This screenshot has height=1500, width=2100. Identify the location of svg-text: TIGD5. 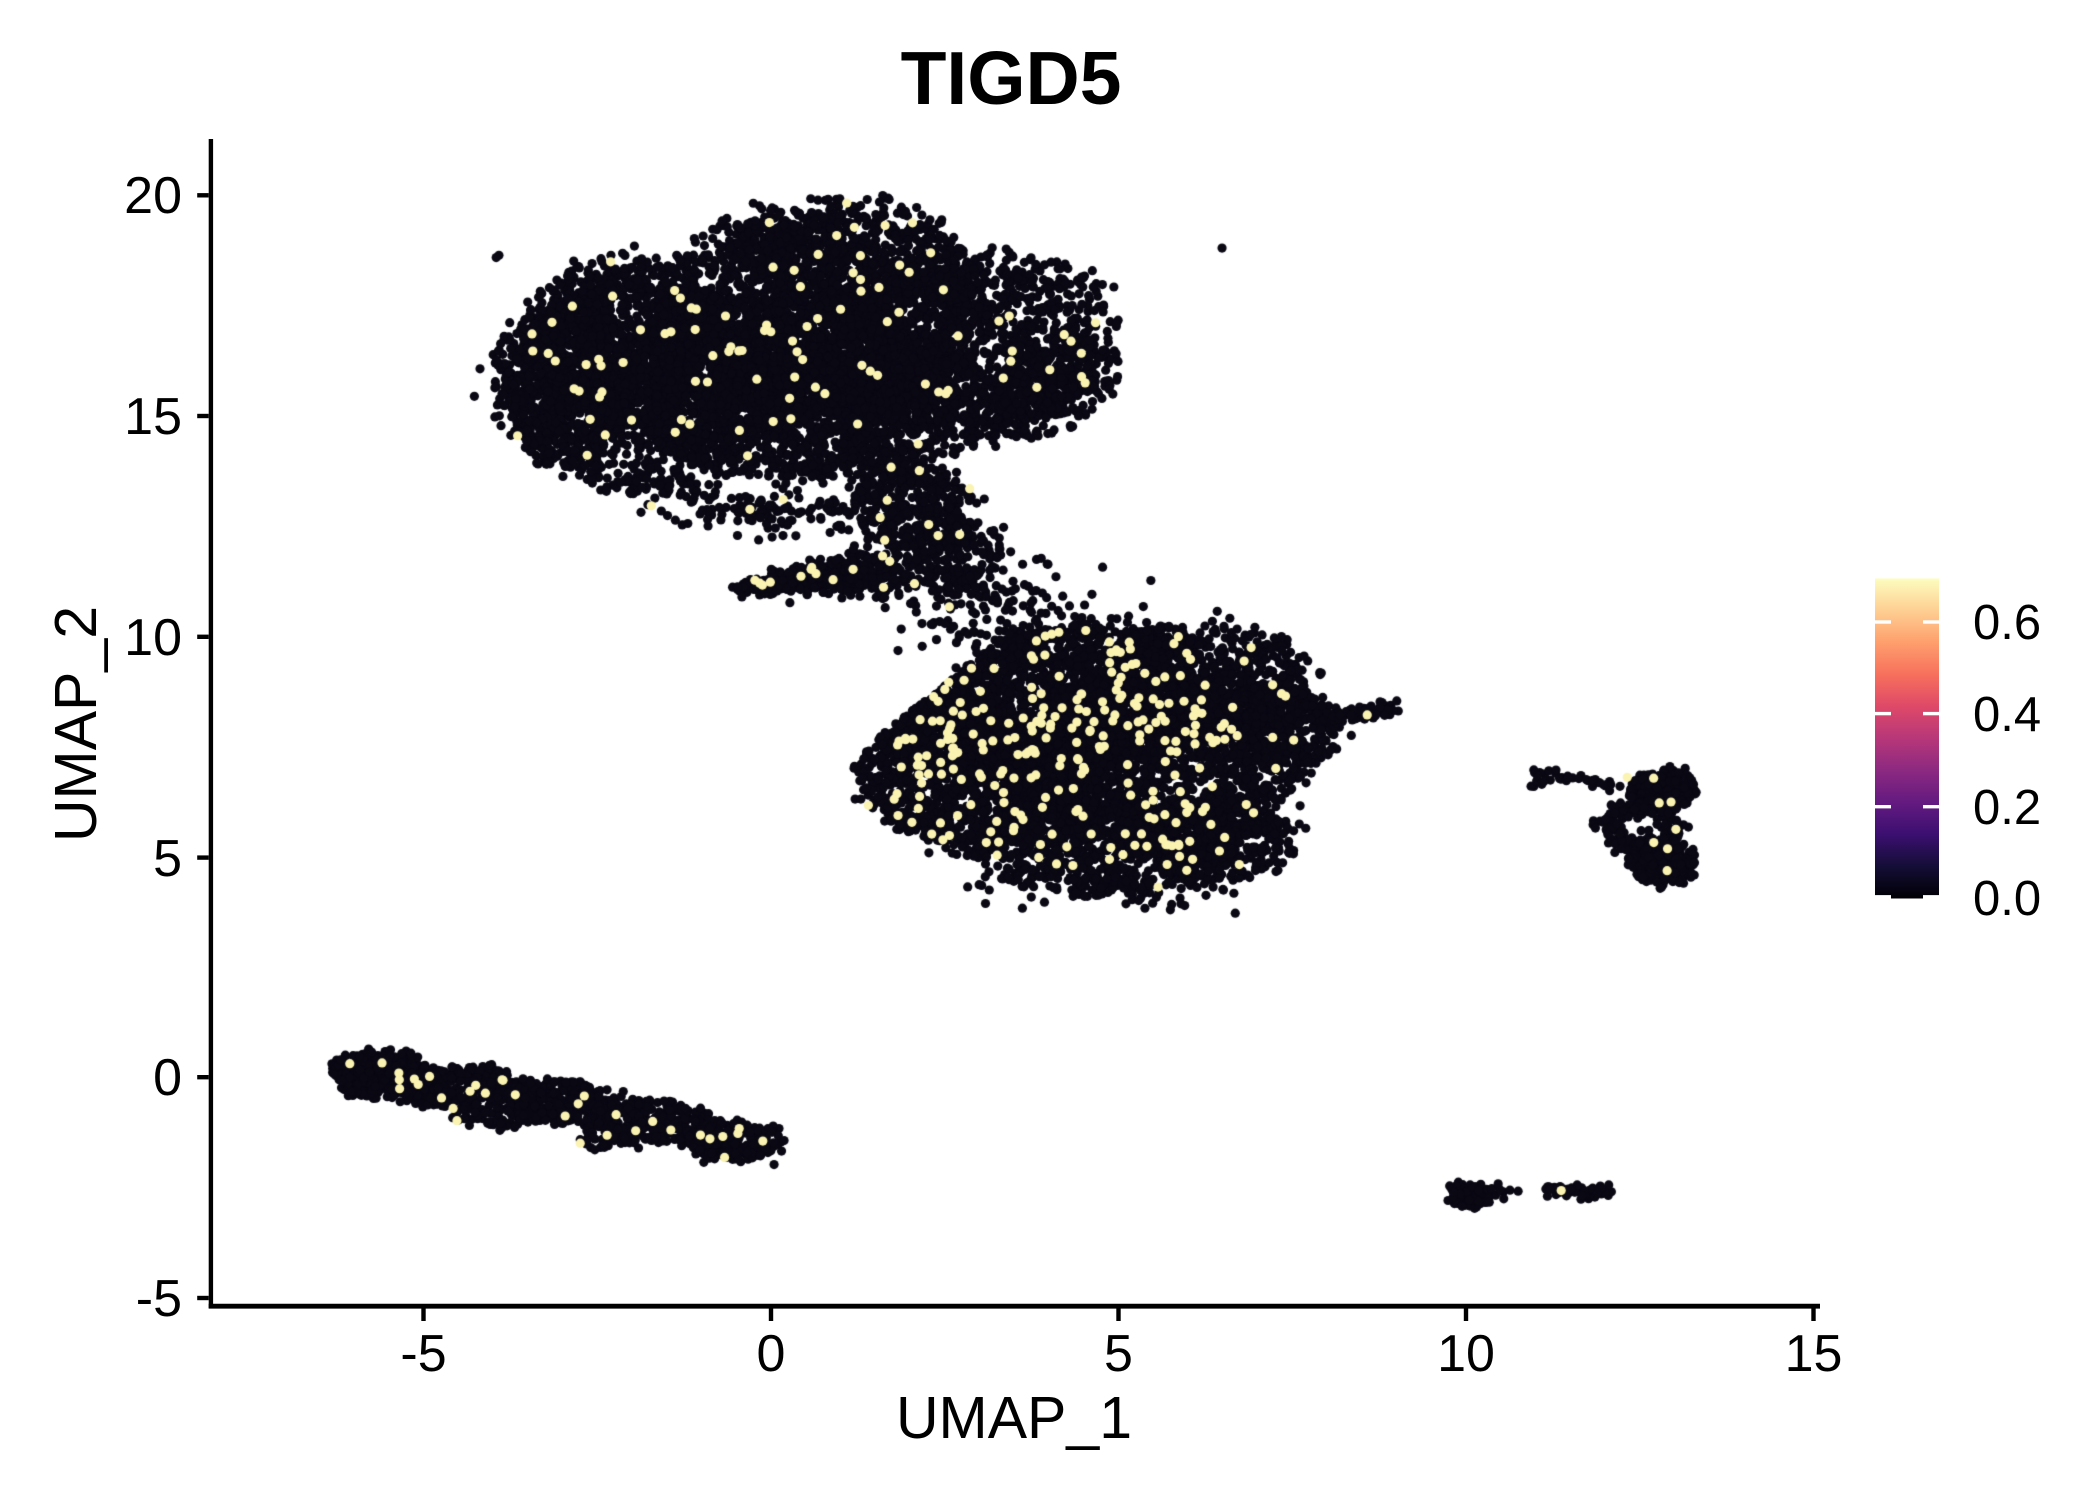
(1011, 78).